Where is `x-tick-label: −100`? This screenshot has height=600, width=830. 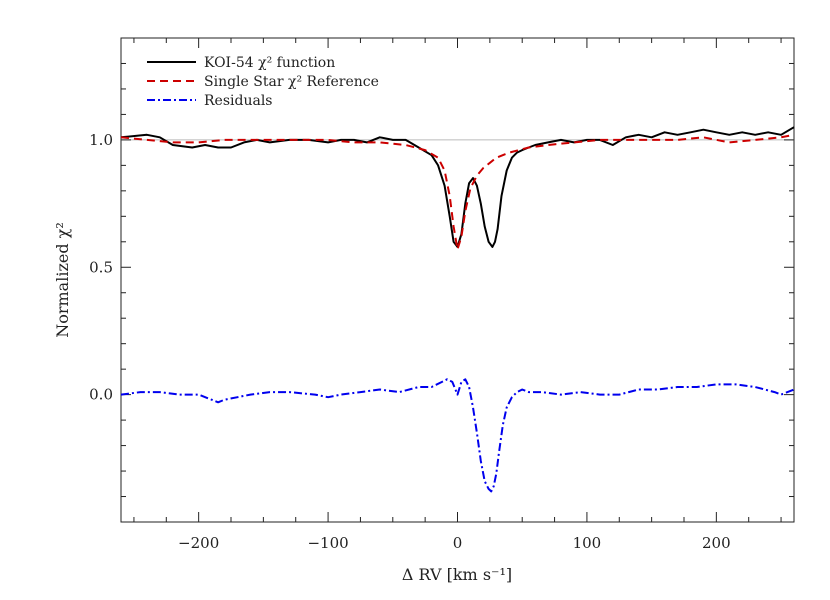
x-tick-label: −100 is located at coordinates (327, 543).